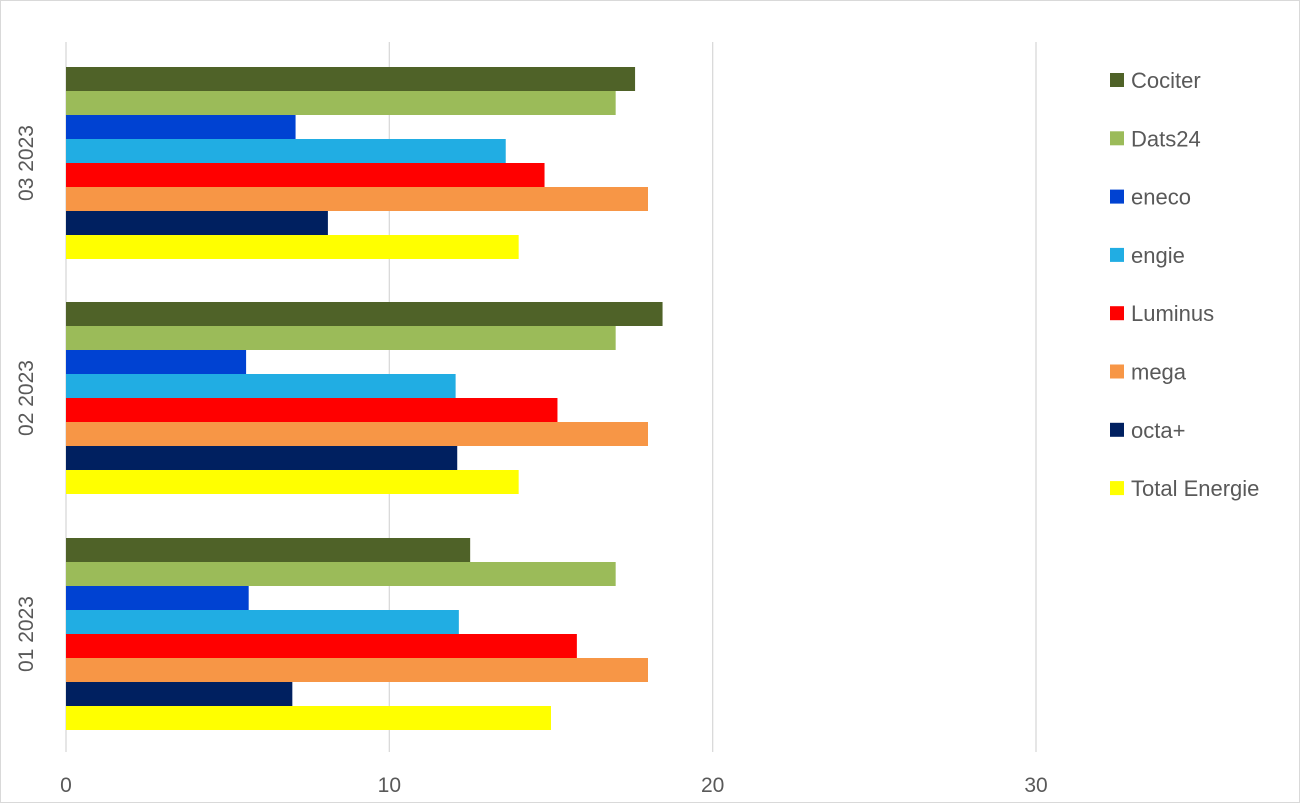  I want to click on y-category-label: 03 2023, so click(26, 163).